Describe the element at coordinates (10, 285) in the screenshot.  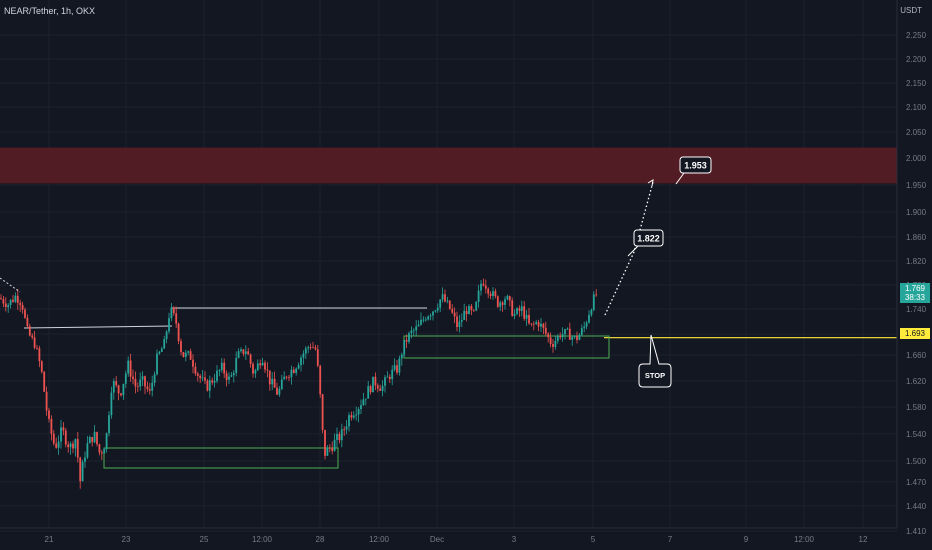
I see `prior-trend-dashes` at that location.